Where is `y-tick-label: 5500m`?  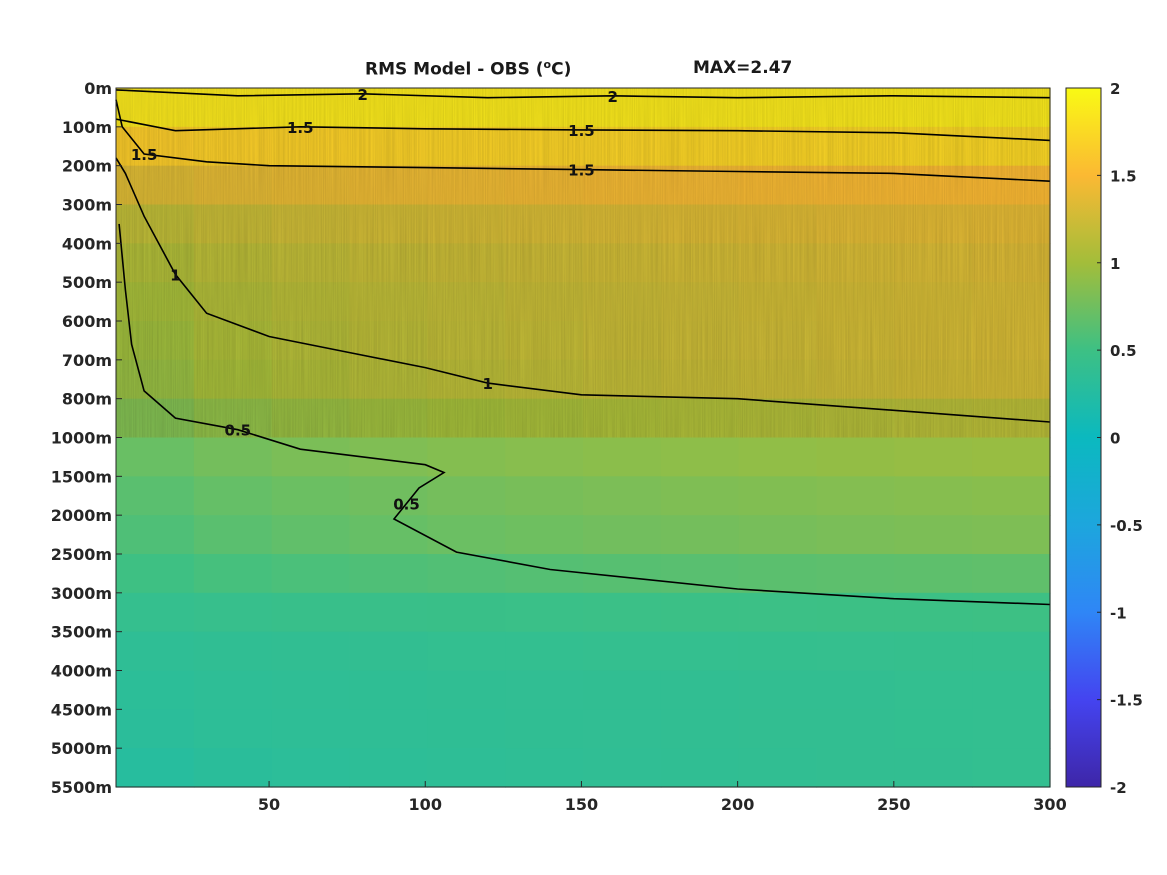 y-tick-label: 5500m is located at coordinates (81, 787).